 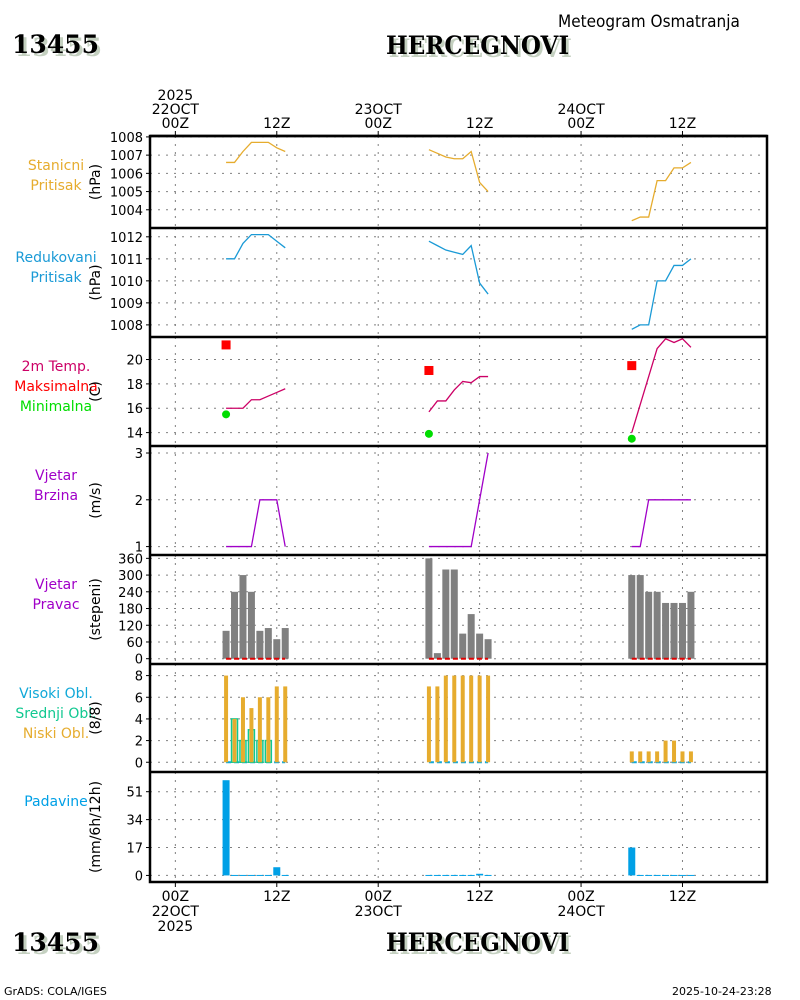 I want to click on x-tick-label-top: 12Z, so click(x=479, y=124).